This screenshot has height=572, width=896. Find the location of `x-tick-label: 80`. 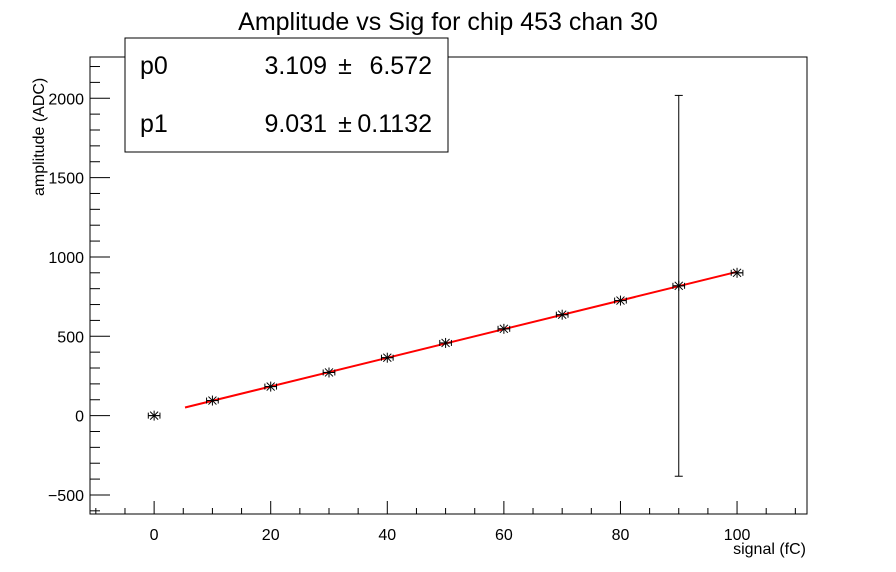

x-tick-label: 80 is located at coordinates (621, 535).